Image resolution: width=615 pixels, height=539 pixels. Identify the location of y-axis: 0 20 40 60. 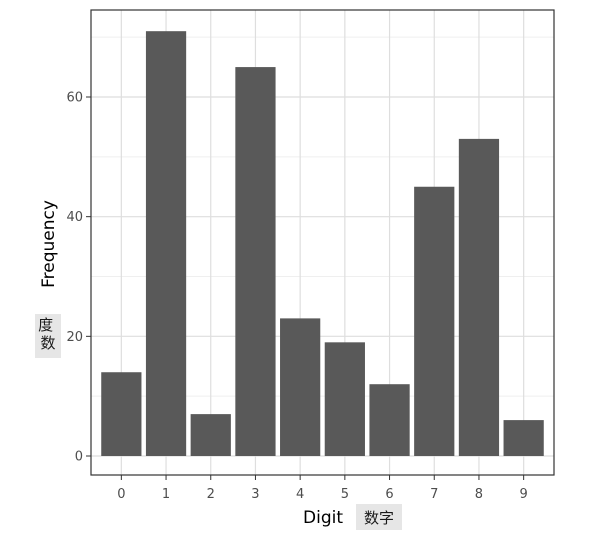
(78, 278).